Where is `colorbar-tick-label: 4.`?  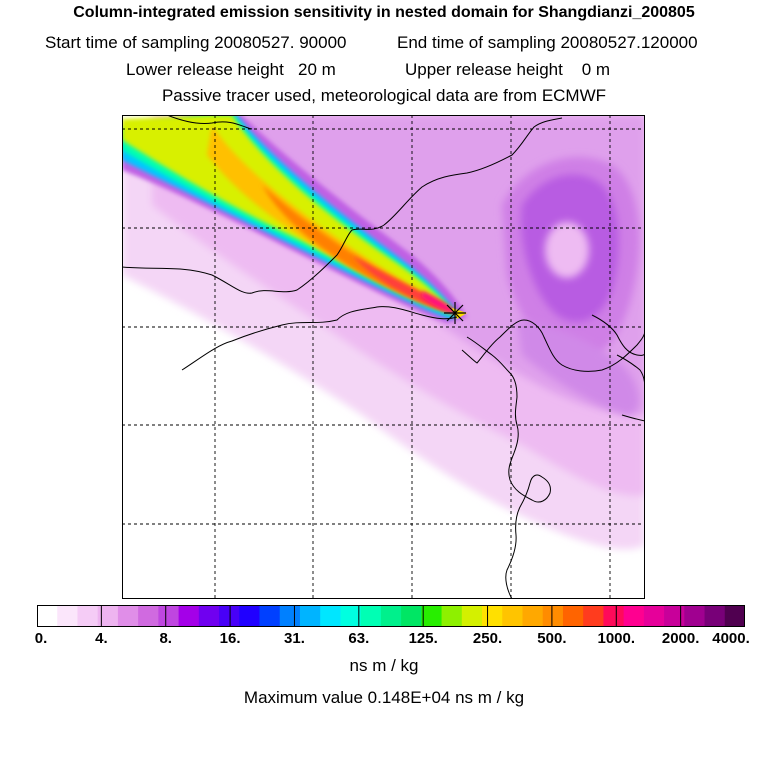 colorbar-tick-label: 4. is located at coordinates (101, 638).